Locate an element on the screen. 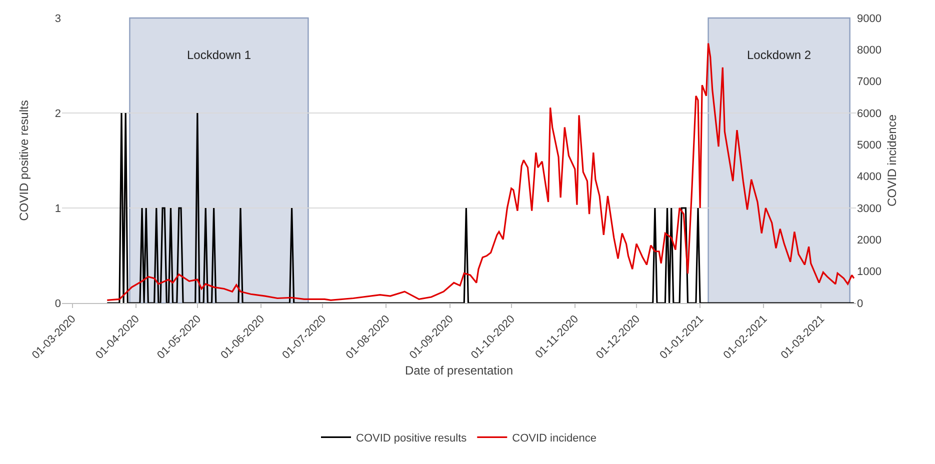 This screenshot has width=935, height=464. y-tick-label: 2 is located at coordinates (57, 114).